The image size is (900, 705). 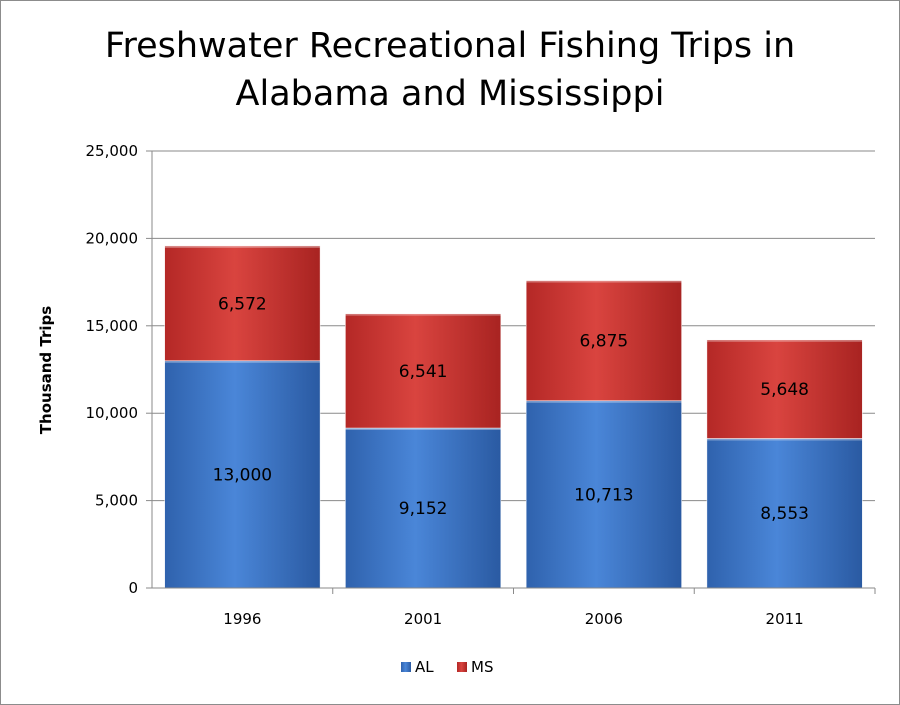 What do you see at coordinates (424, 667) in the screenshot?
I see `legend-label-al: AL` at bounding box center [424, 667].